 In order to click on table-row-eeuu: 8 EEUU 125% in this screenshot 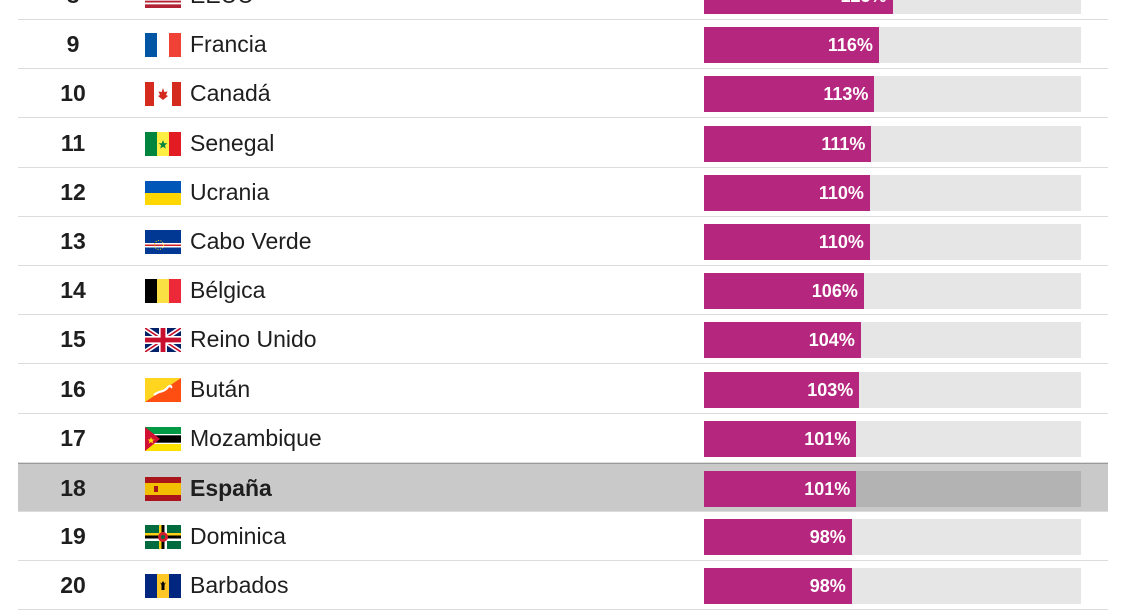, I will do `click(563, 10)`.